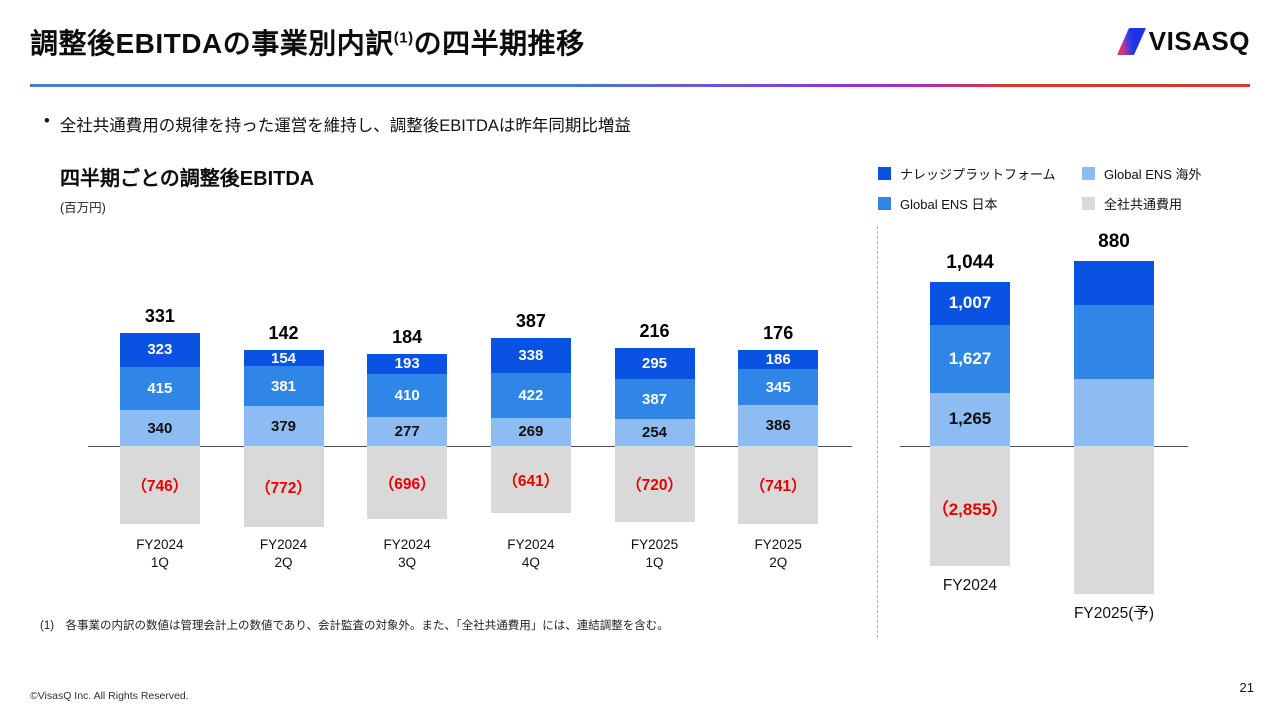 The image size is (1280, 720). What do you see at coordinates (283, 426) in the screenshot?
I see `bar-segment-geo: 379` at bounding box center [283, 426].